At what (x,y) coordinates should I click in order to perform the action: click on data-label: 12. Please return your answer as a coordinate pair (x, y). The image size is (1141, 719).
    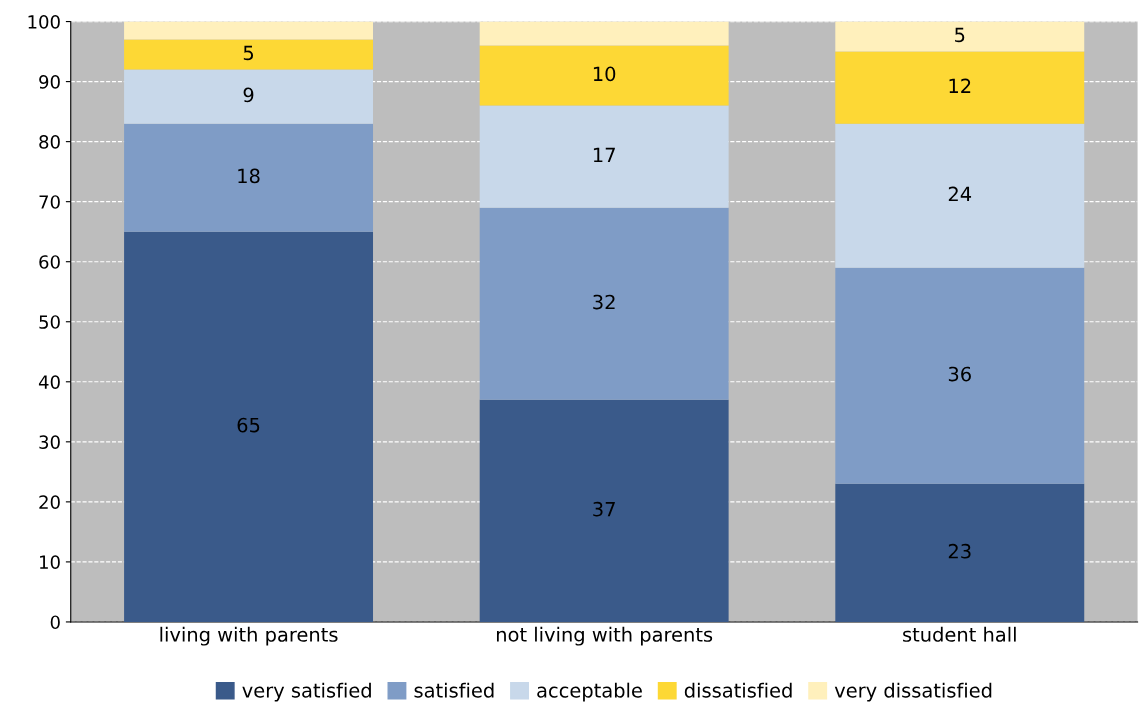
    Looking at the image, I should click on (960, 85).